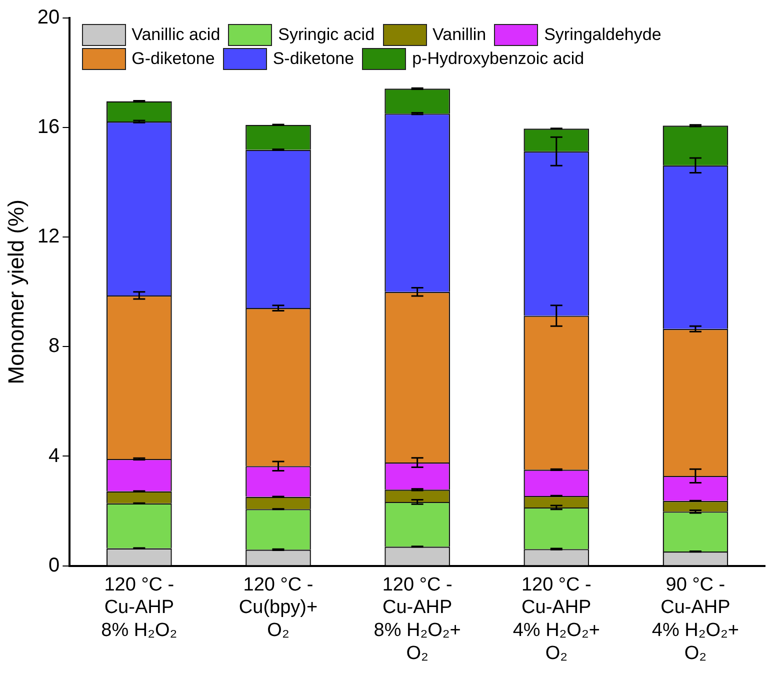 This screenshot has width=769, height=673. What do you see at coordinates (54, 565) in the screenshot?
I see `y-tick-label: 0` at bounding box center [54, 565].